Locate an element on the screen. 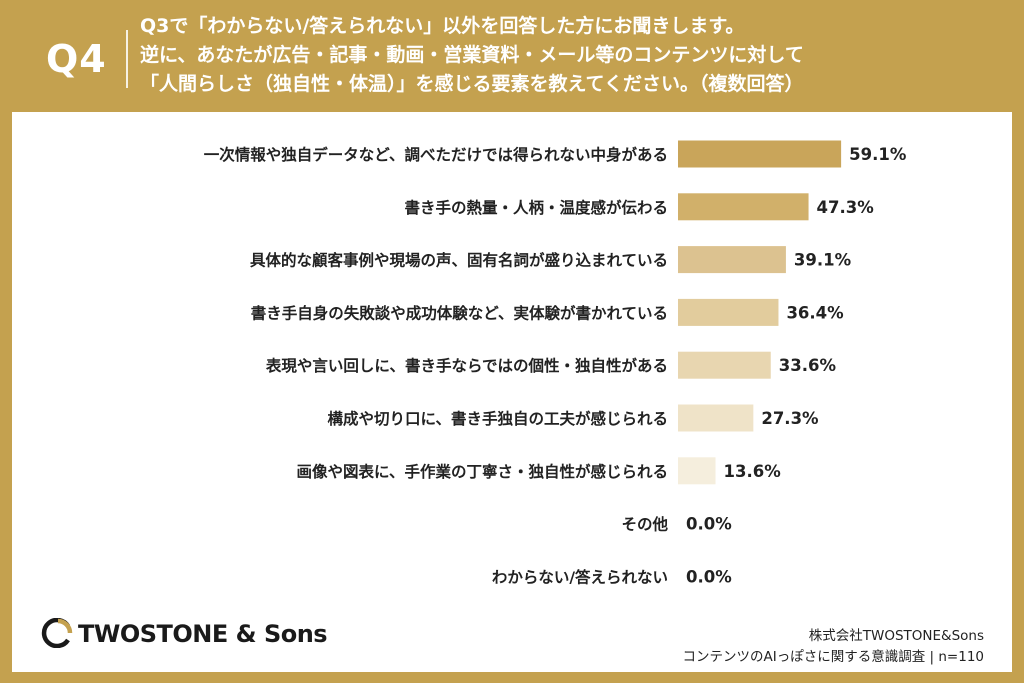 The image size is (1024, 683). question-number: Q4 is located at coordinates (76, 59).